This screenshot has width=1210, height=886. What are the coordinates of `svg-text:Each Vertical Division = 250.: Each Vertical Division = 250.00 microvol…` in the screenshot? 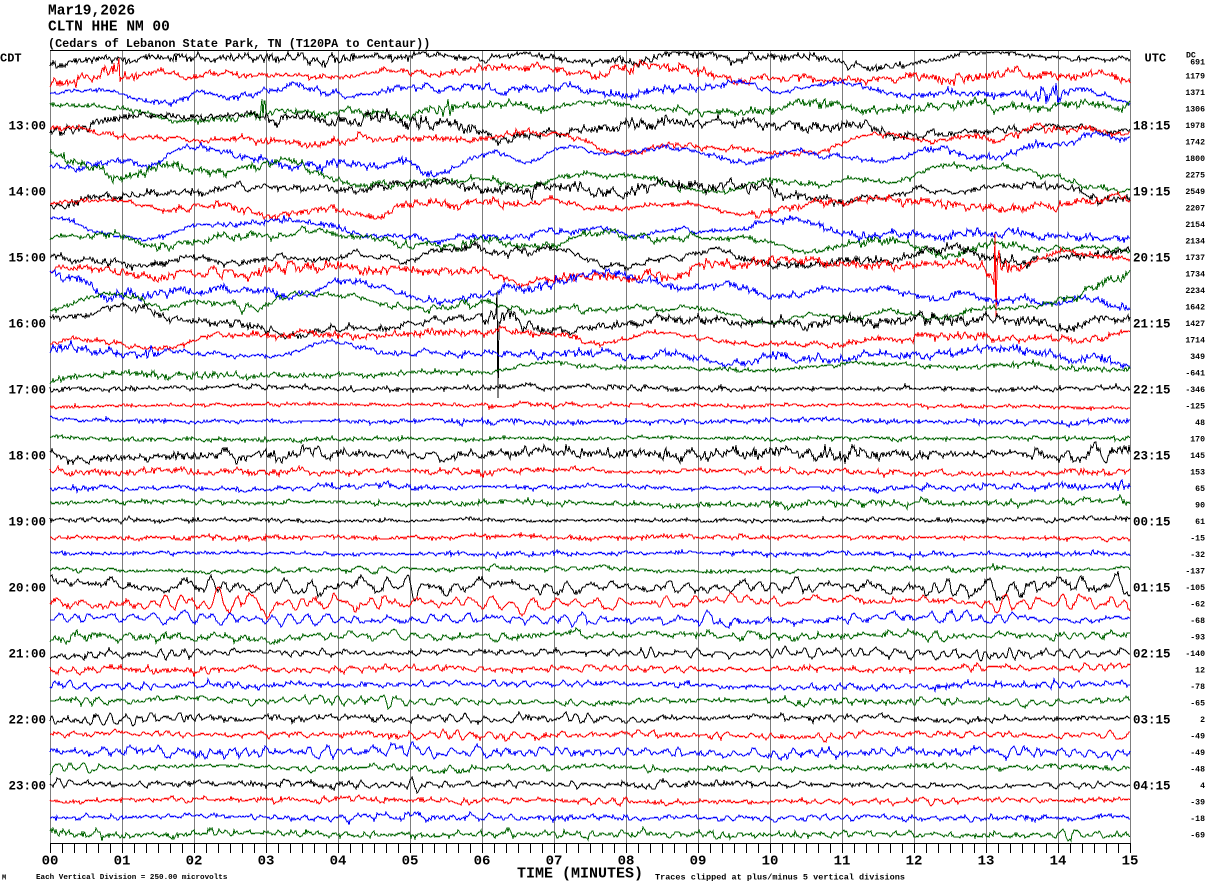 It's located at (132, 878).